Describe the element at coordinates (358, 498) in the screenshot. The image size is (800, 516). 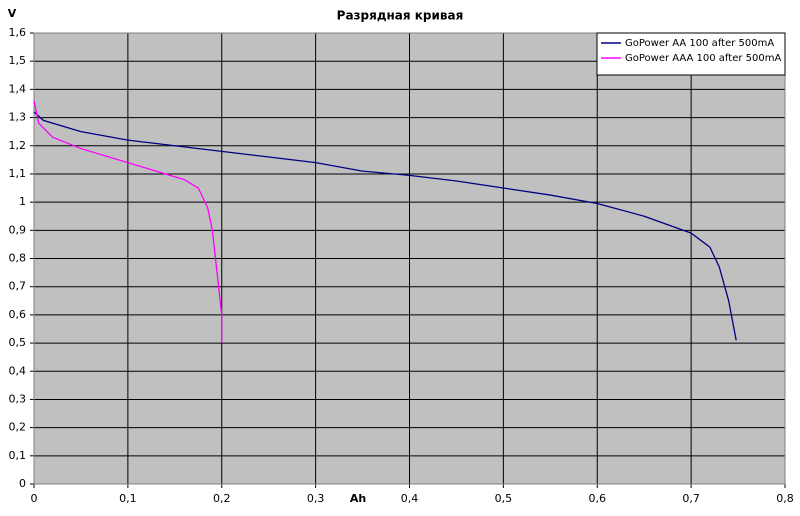
I see `x-axis-label: Ah` at that location.